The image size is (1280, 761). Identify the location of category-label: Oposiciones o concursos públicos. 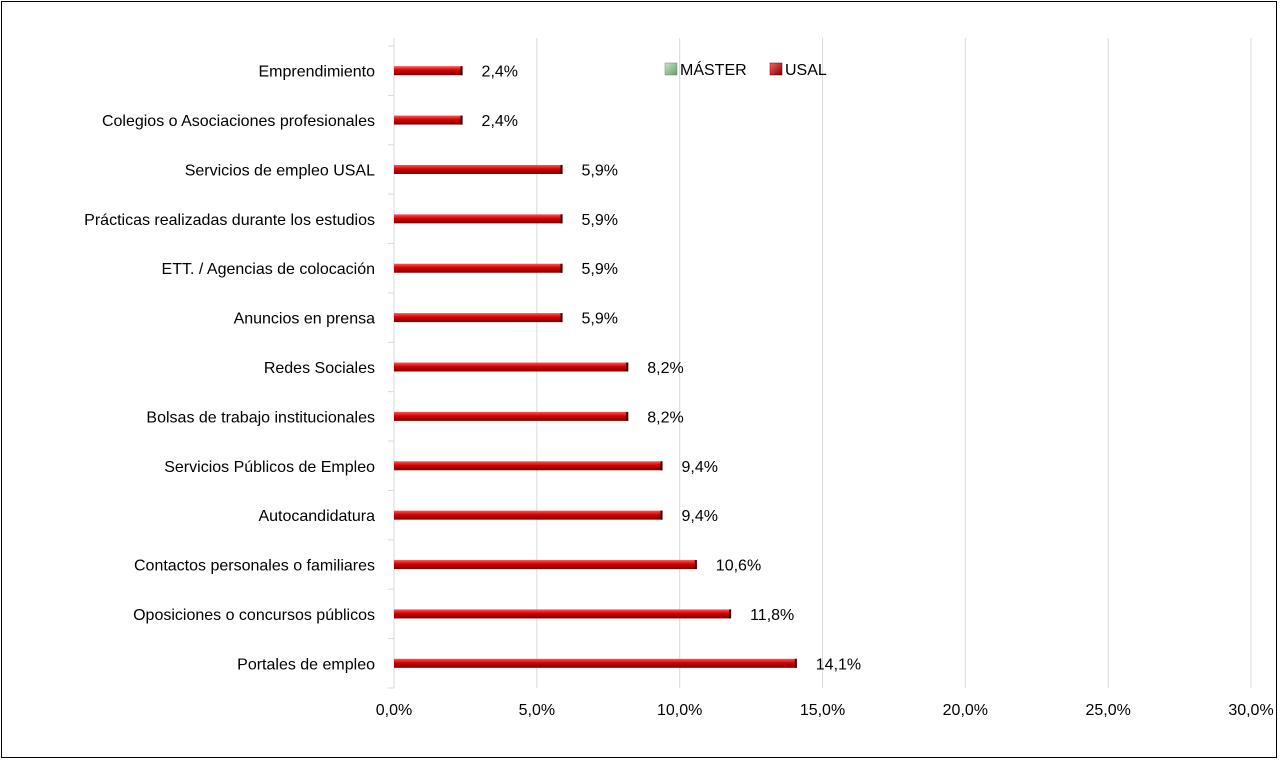
(254, 615).